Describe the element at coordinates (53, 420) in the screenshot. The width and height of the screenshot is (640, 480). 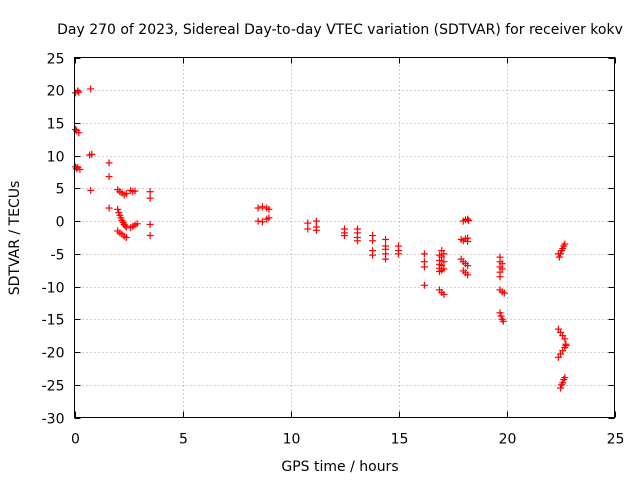
I see `y-tick-label: -30` at that location.